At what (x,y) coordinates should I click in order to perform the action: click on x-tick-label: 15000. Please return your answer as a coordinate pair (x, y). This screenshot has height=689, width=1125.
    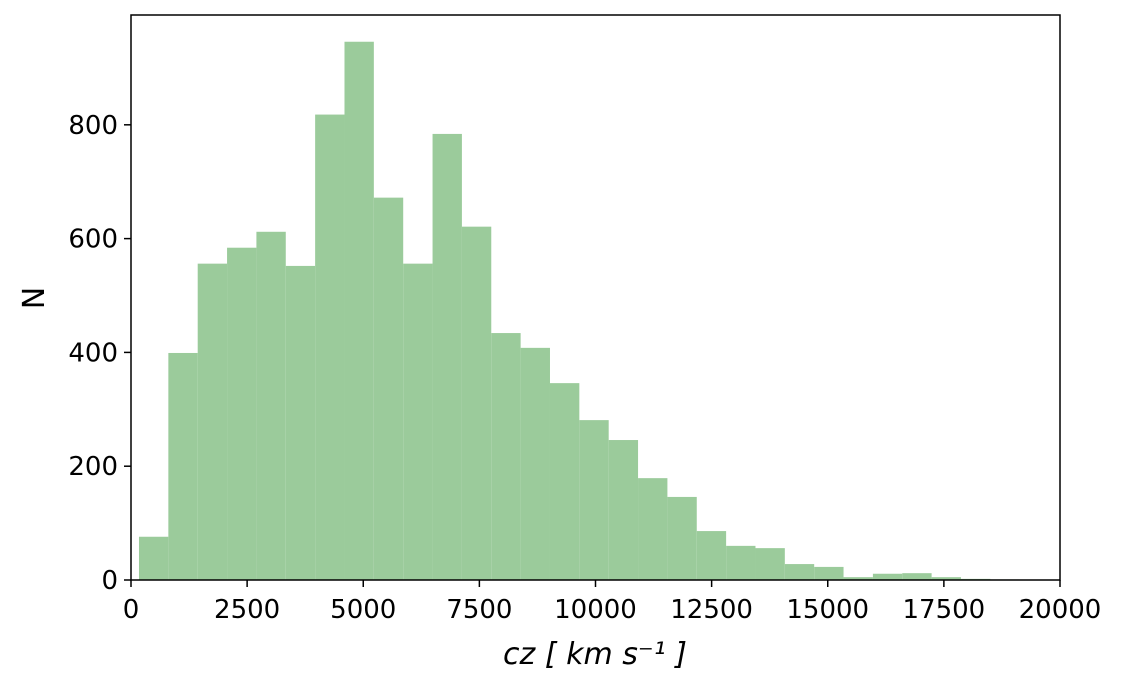
    Looking at the image, I should click on (827, 610).